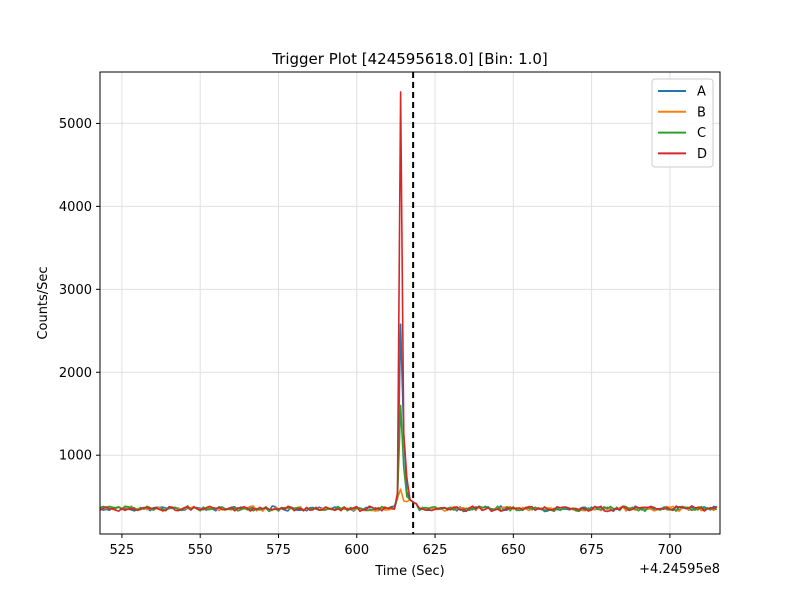  What do you see at coordinates (701, 92) in the screenshot?
I see `legend-label-a: A` at bounding box center [701, 92].